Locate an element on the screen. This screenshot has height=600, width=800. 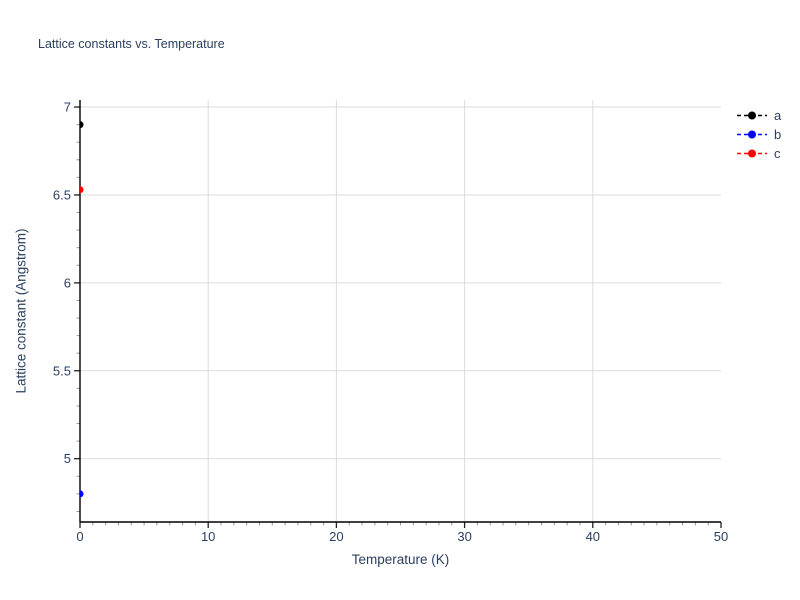
legend-label: c is located at coordinates (777, 153).